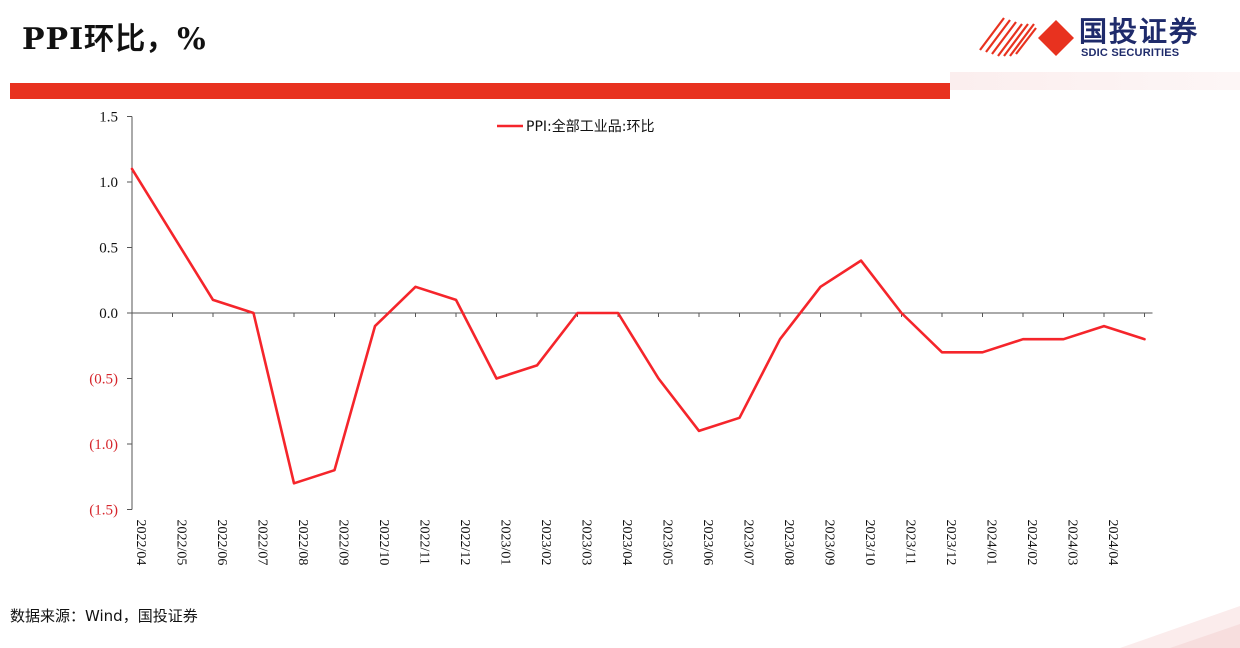  I want to click on x-tick-label: 2024/02, so click(1031, 543).